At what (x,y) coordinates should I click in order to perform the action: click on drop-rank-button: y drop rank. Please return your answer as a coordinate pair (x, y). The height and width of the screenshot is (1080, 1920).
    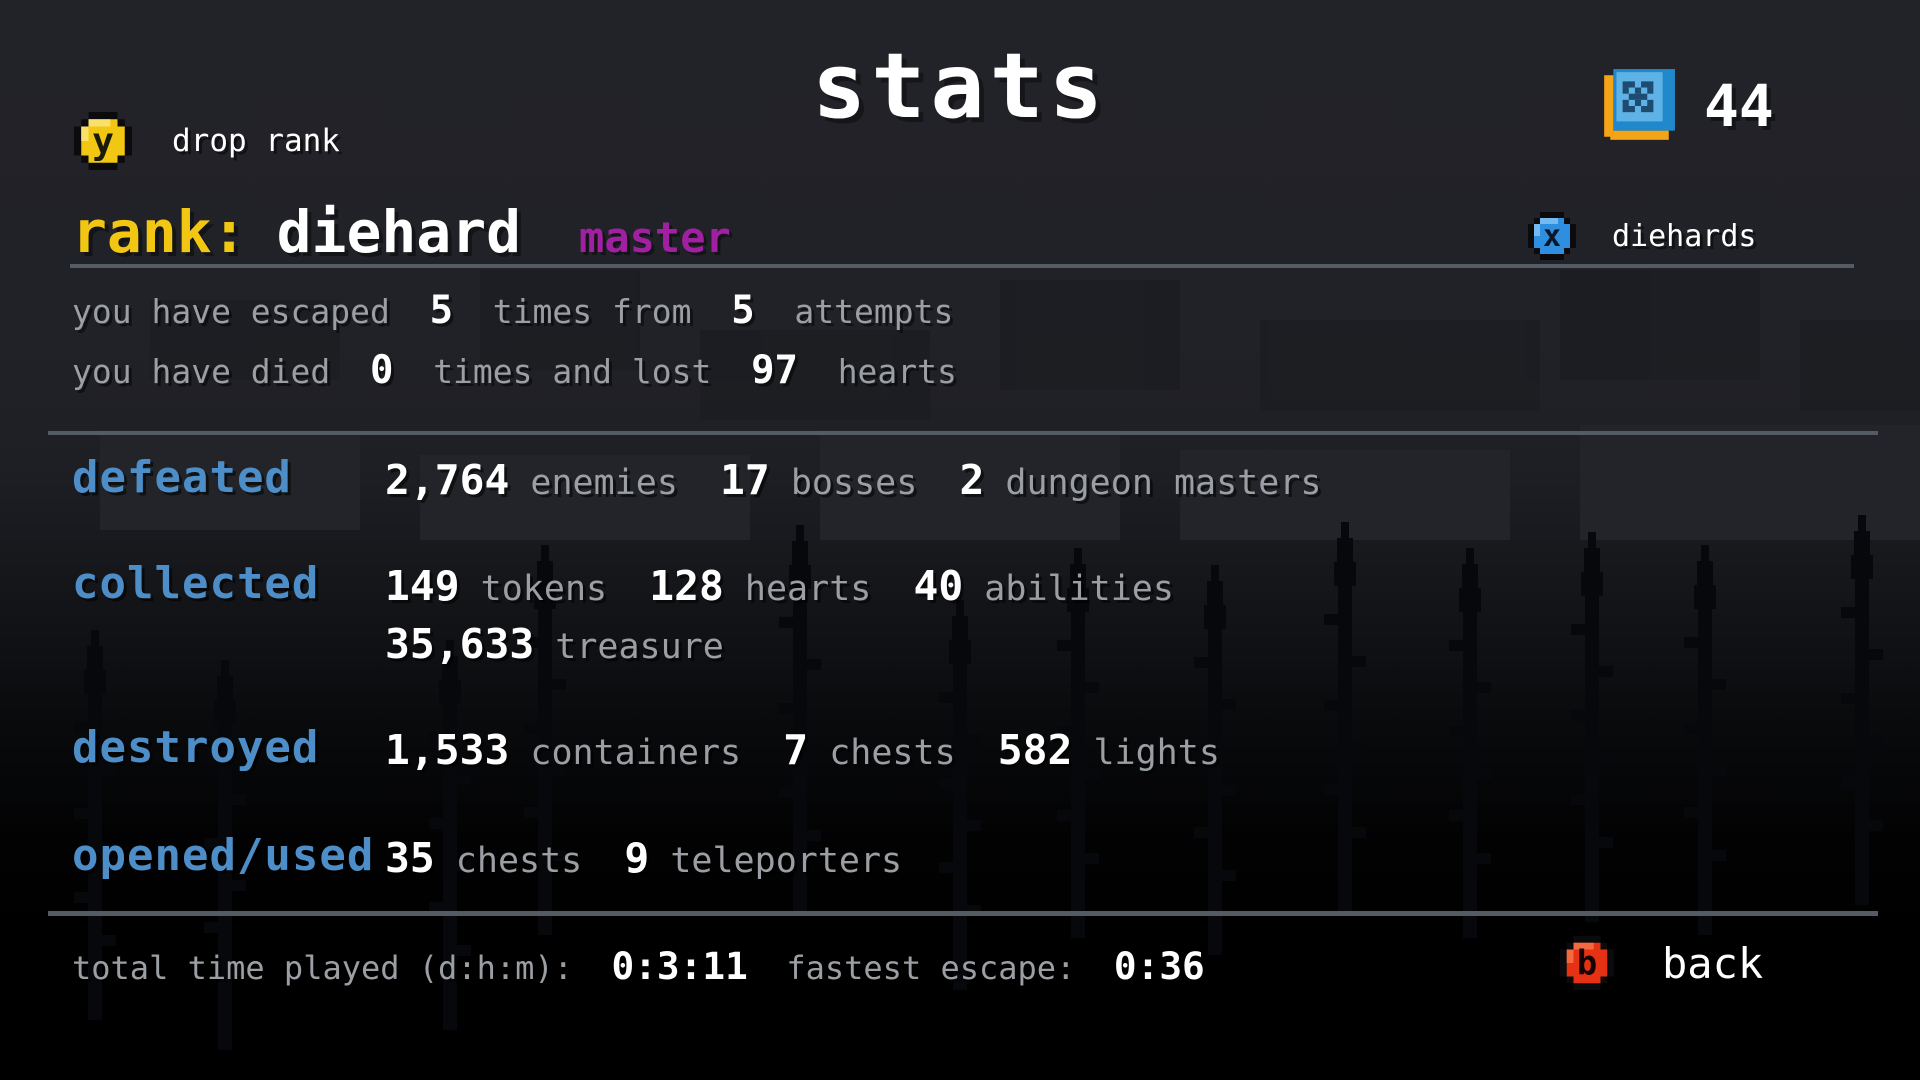
    Looking at the image, I should click on (207, 141).